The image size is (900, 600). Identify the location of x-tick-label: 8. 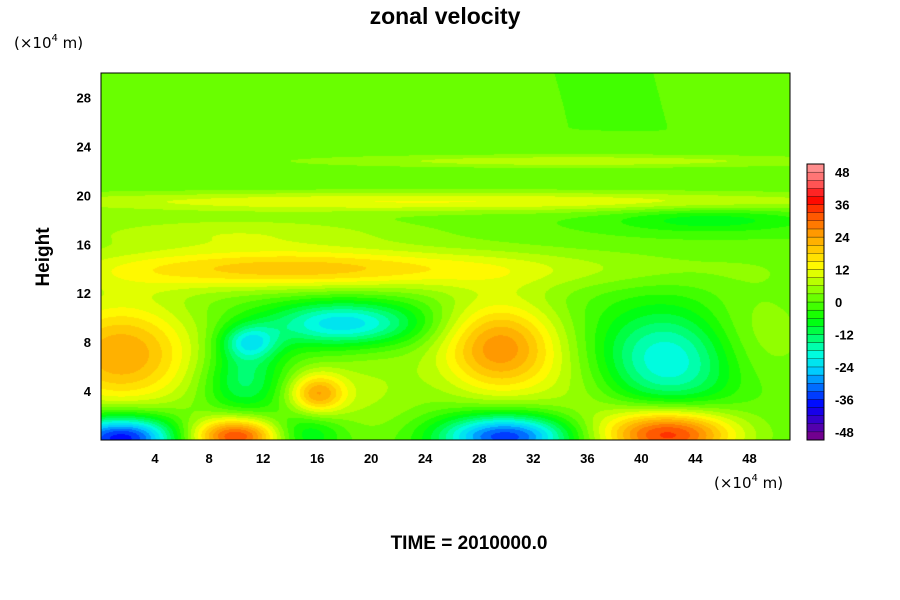
(208, 458).